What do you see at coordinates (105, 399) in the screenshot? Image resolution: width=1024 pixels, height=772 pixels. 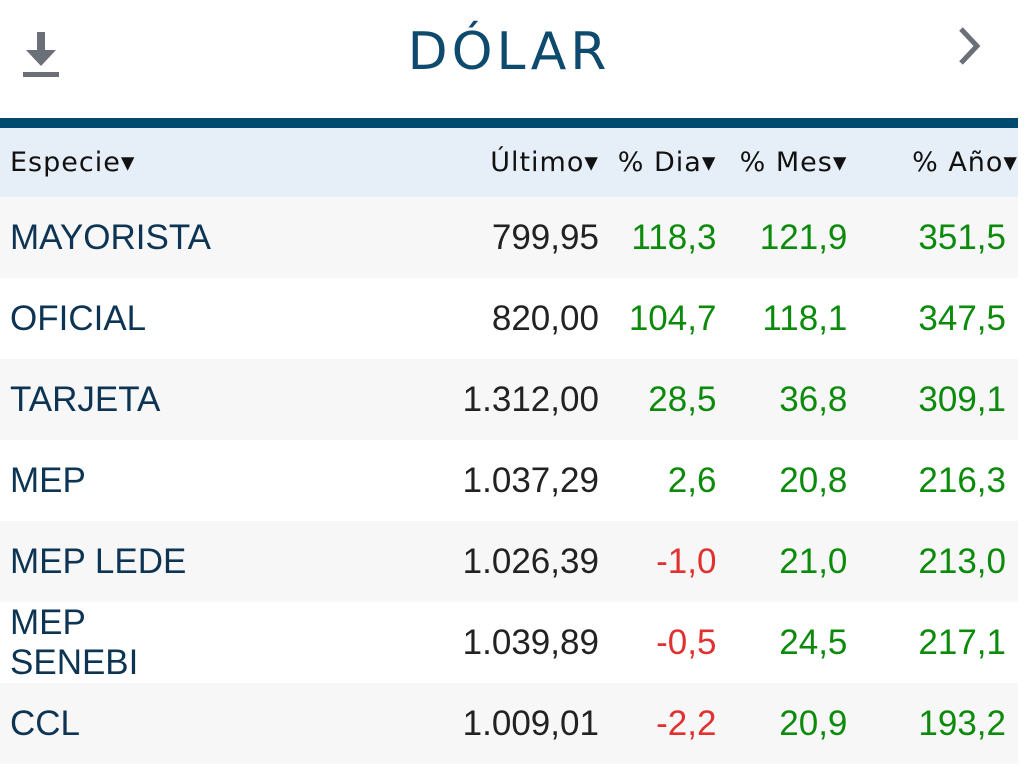 I see `especie-cell: TARJETA` at bounding box center [105, 399].